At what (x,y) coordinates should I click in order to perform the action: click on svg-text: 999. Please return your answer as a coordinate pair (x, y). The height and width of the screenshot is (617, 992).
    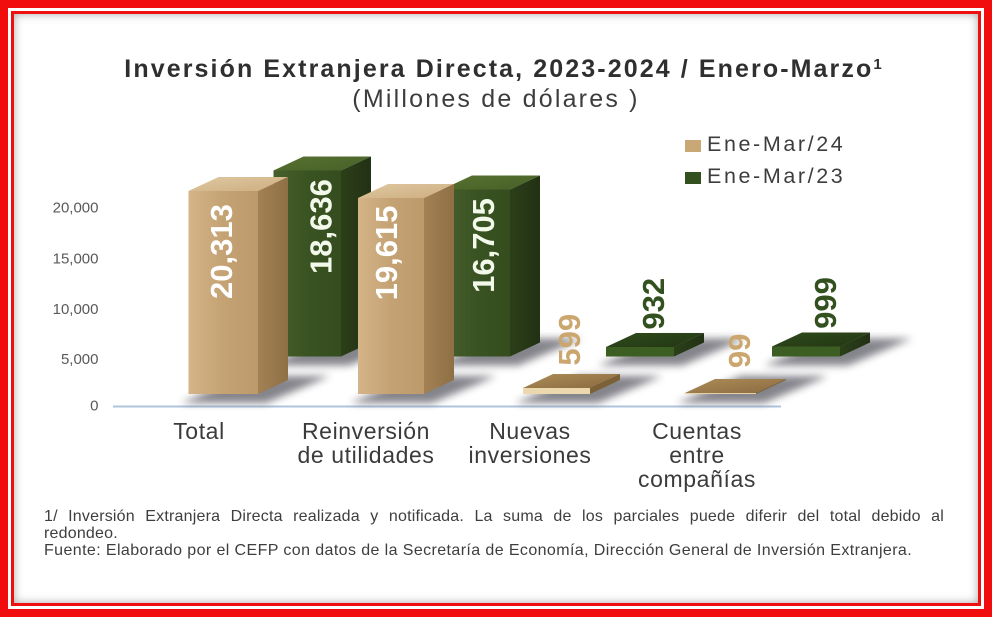
    Looking at the image, I should click on (825, 303).